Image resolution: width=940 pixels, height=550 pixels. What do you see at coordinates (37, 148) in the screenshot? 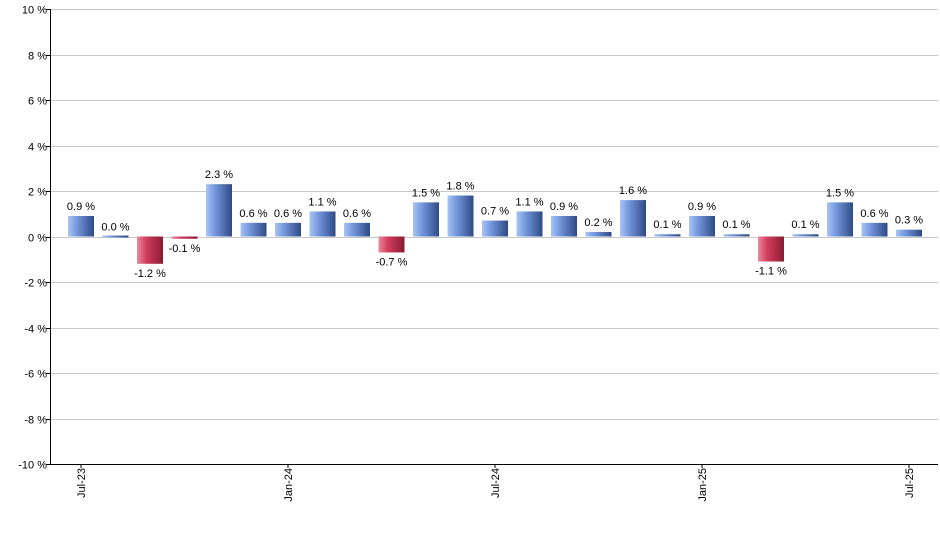
I see `y-tick-label: 4 %` at bounding box center [37, 148].